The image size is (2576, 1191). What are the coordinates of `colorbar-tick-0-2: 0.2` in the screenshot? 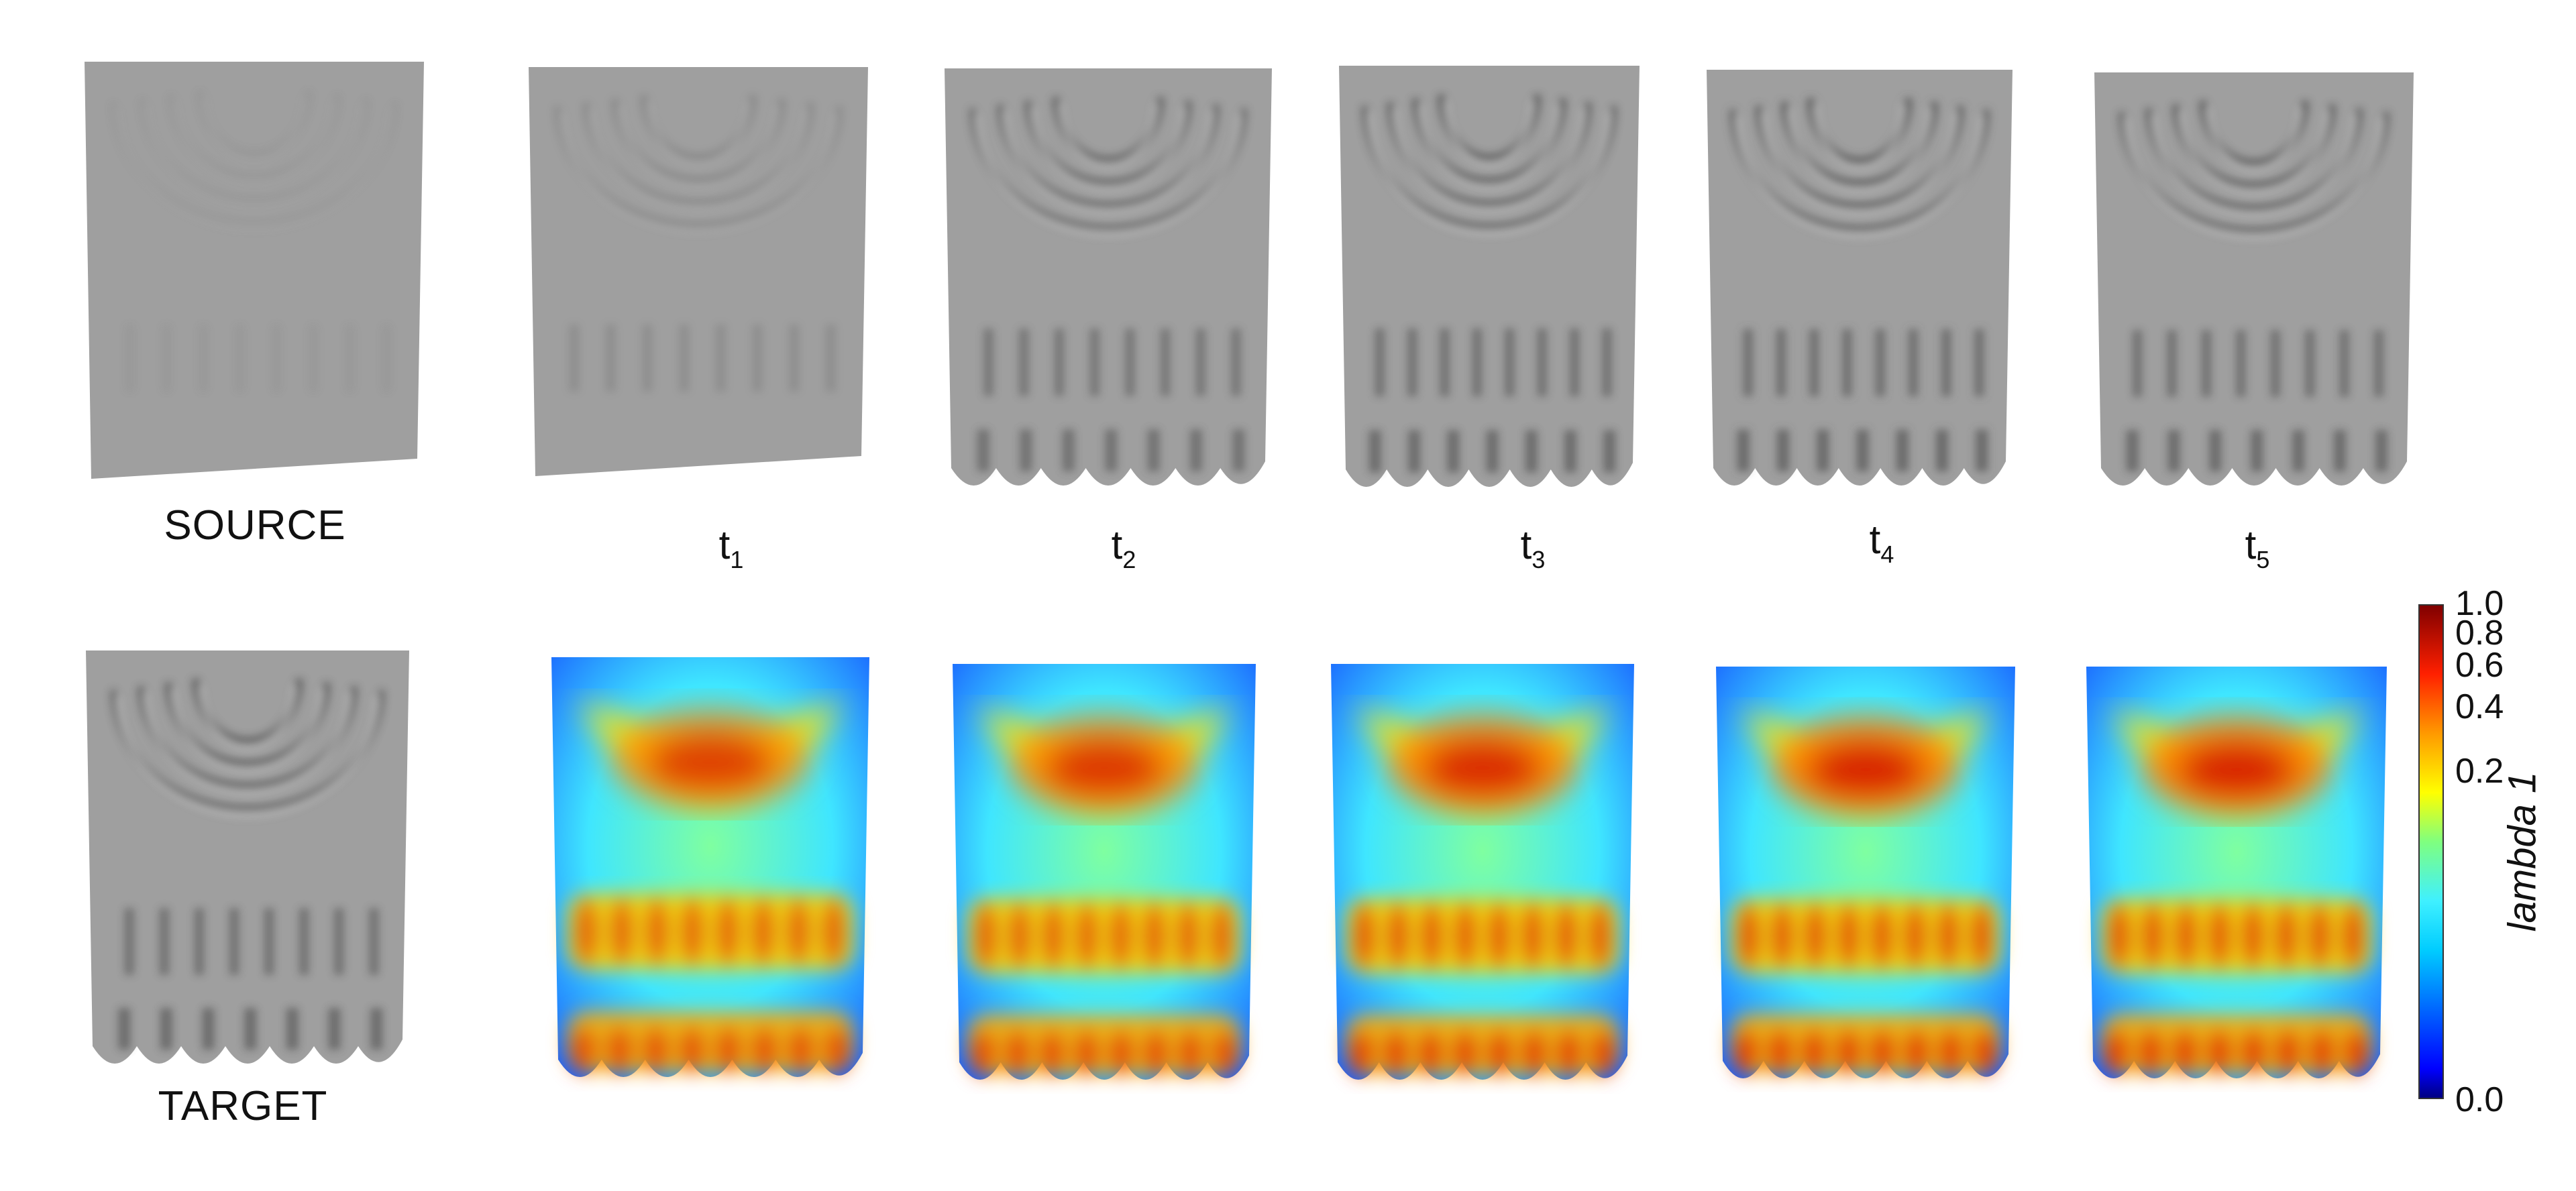 It's located at (2479, 772).